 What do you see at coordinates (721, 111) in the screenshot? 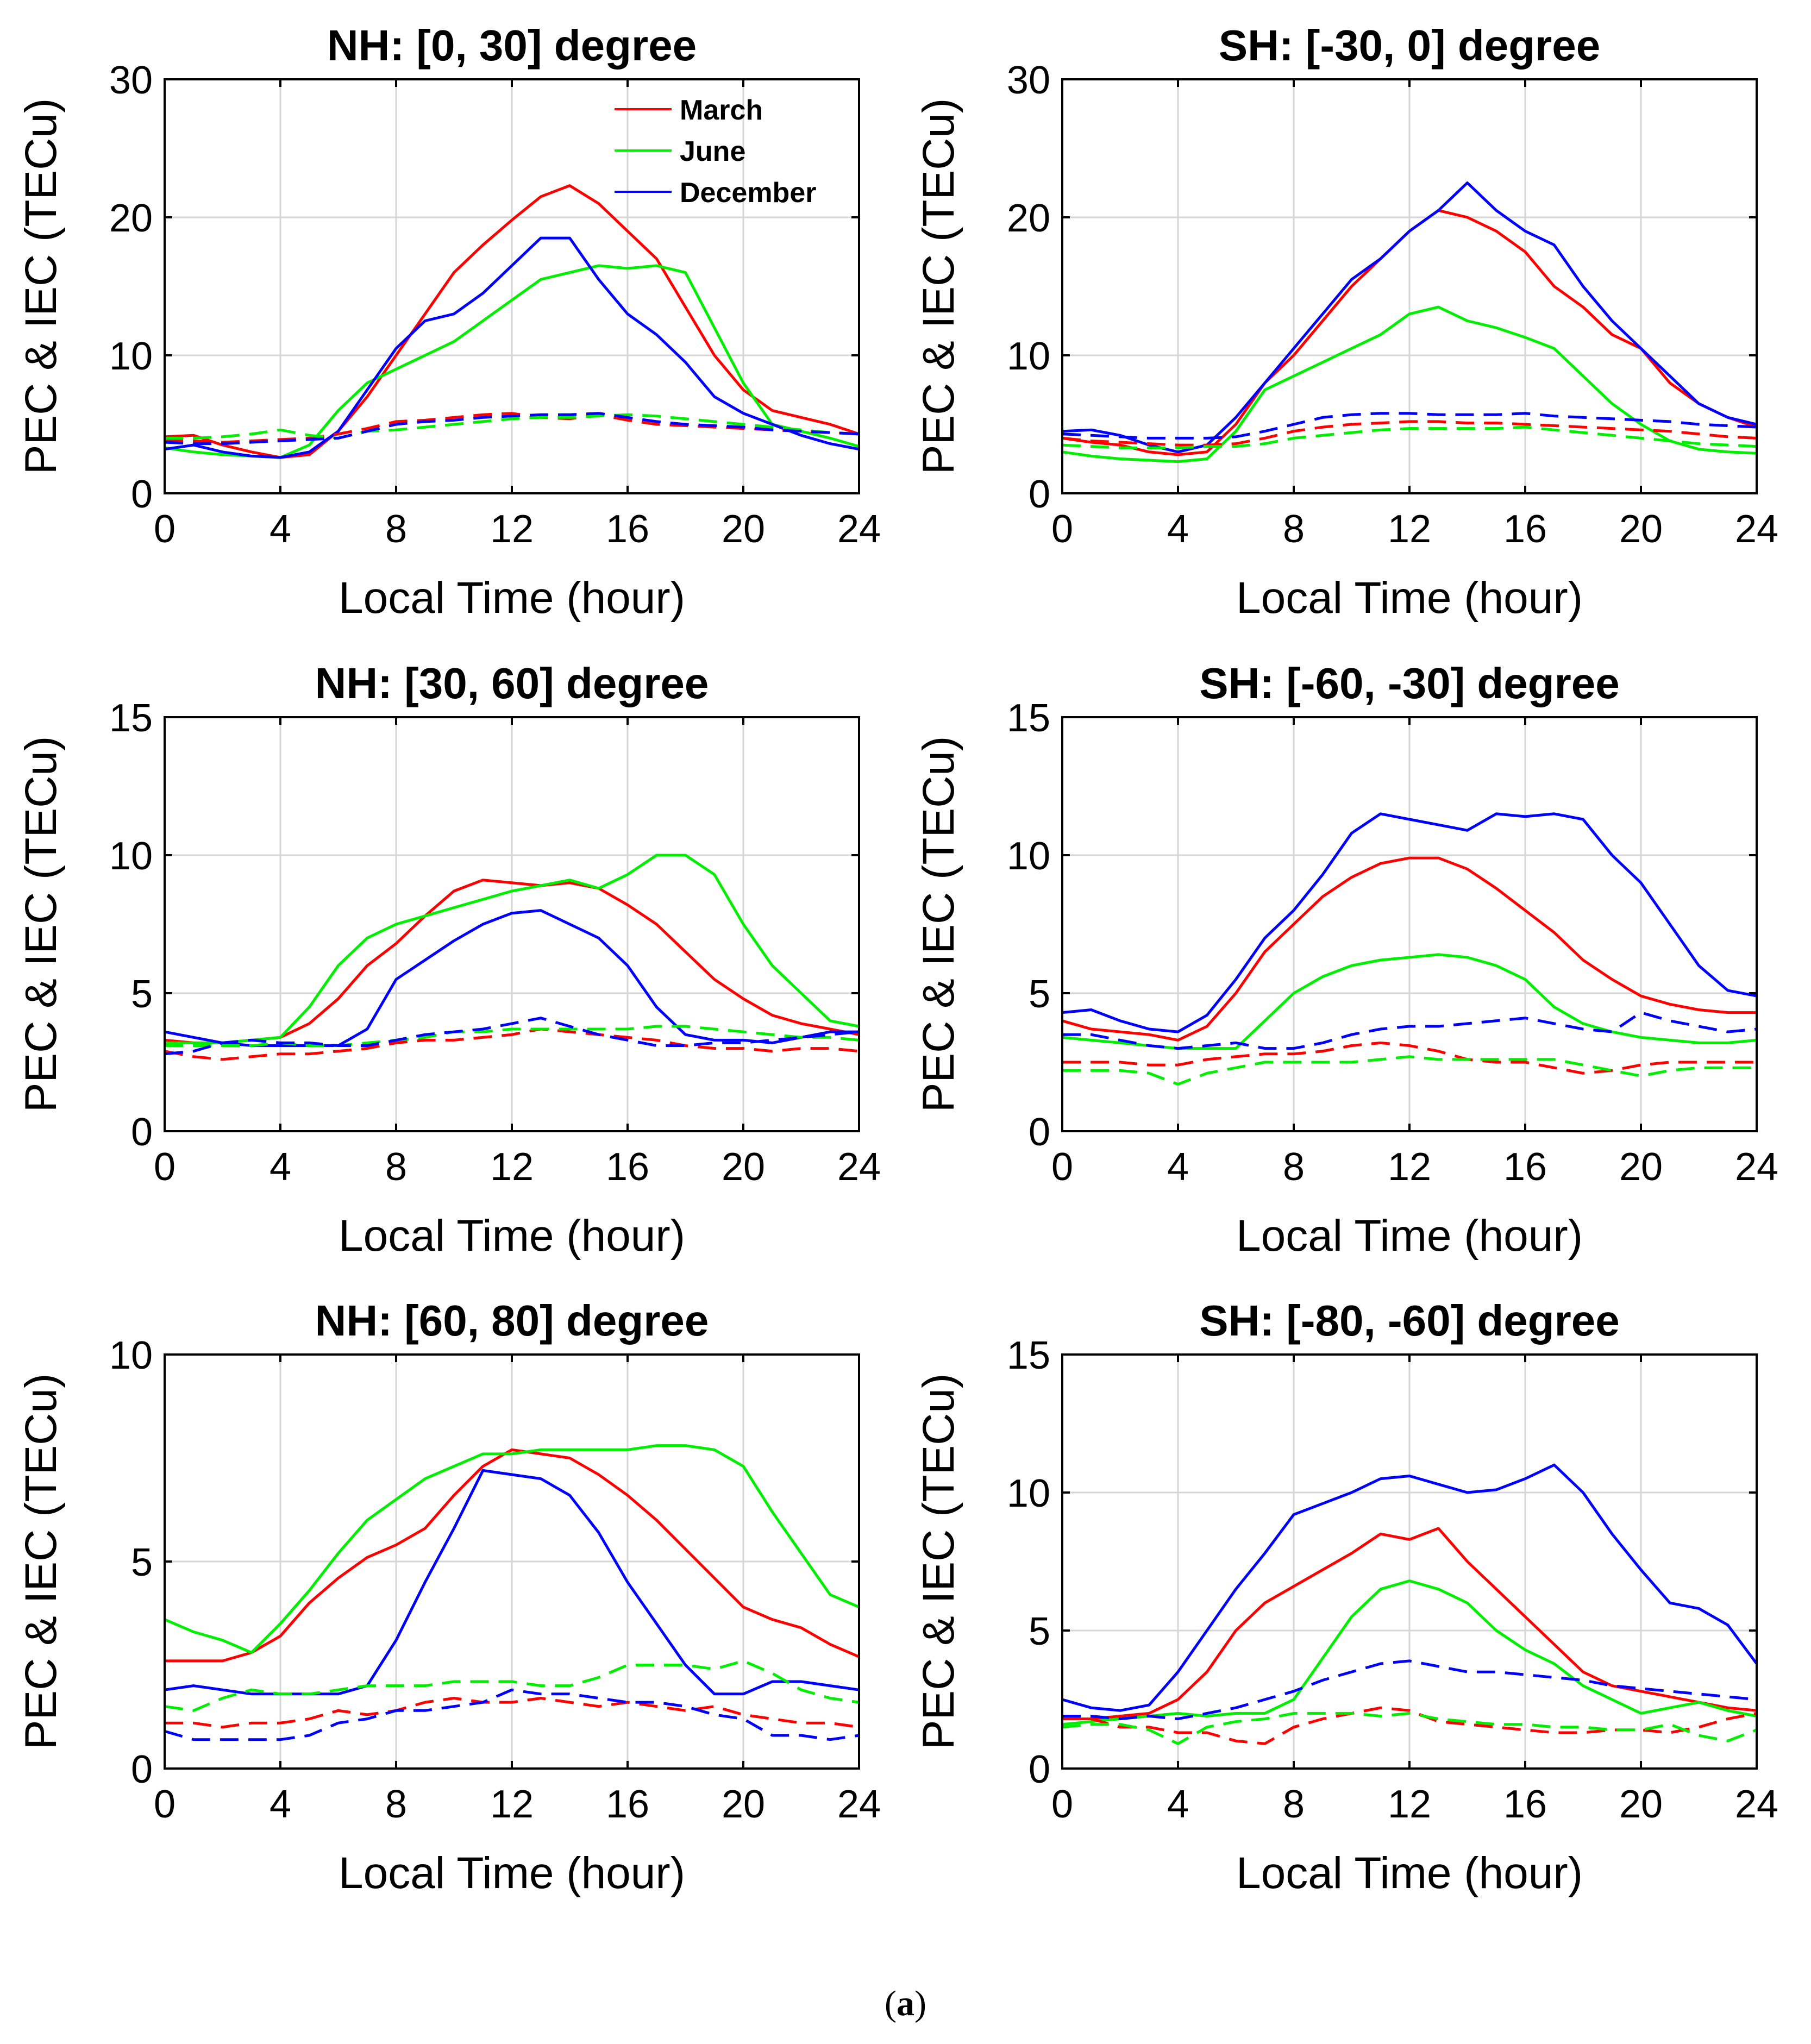
I see `legend-label-march: March` at bounding box center [721, 111].